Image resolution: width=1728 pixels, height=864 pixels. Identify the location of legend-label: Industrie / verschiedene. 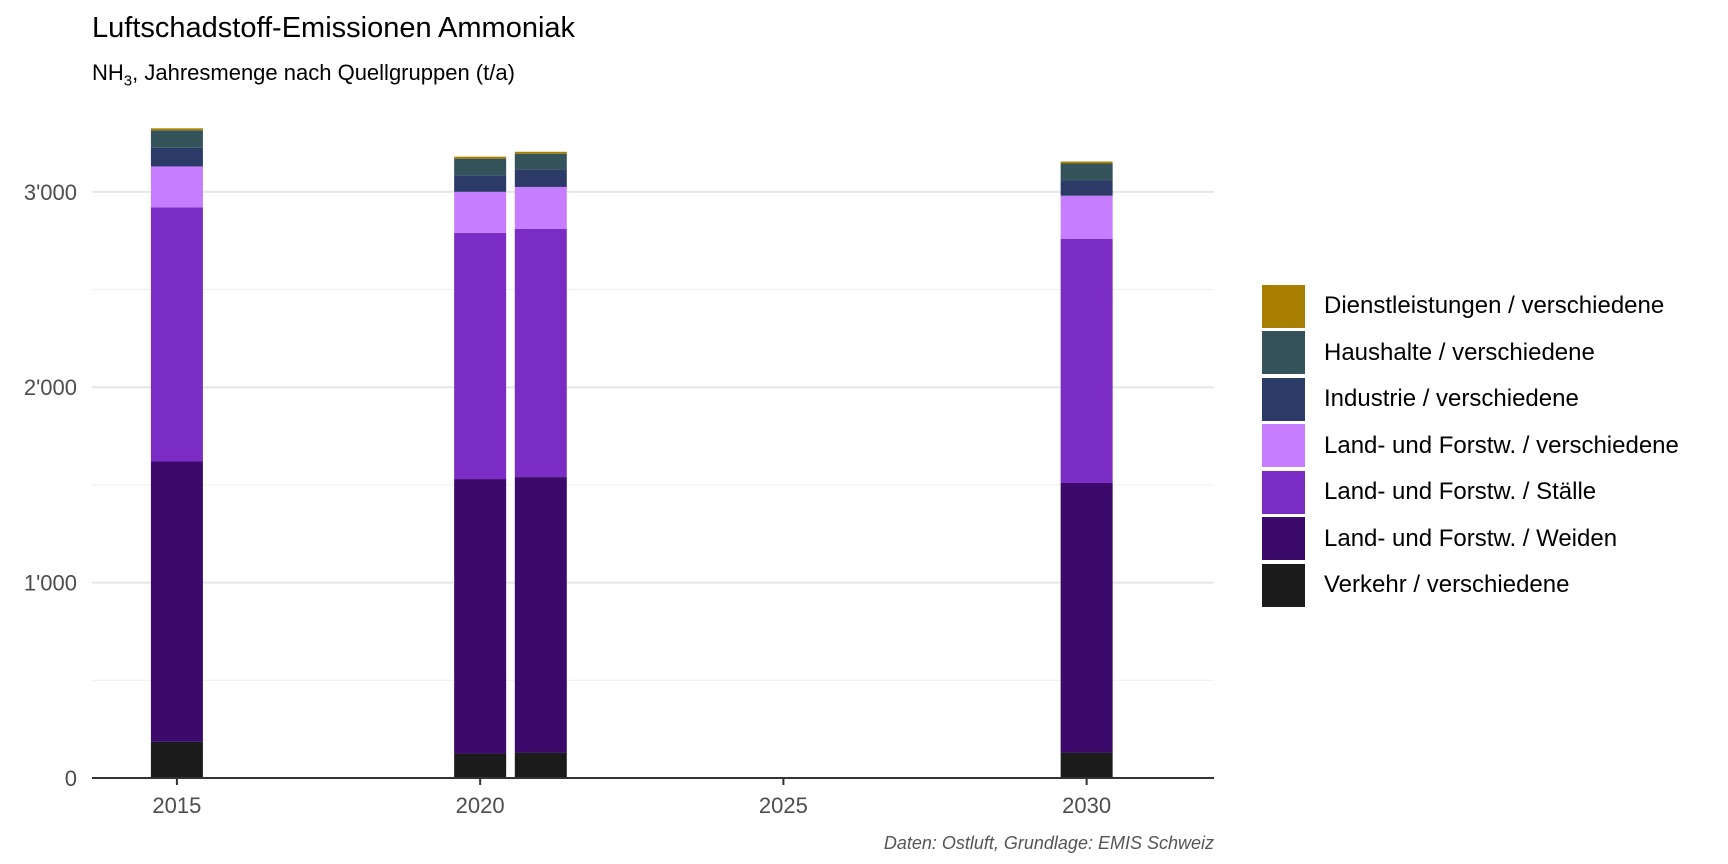
(1451, 399).